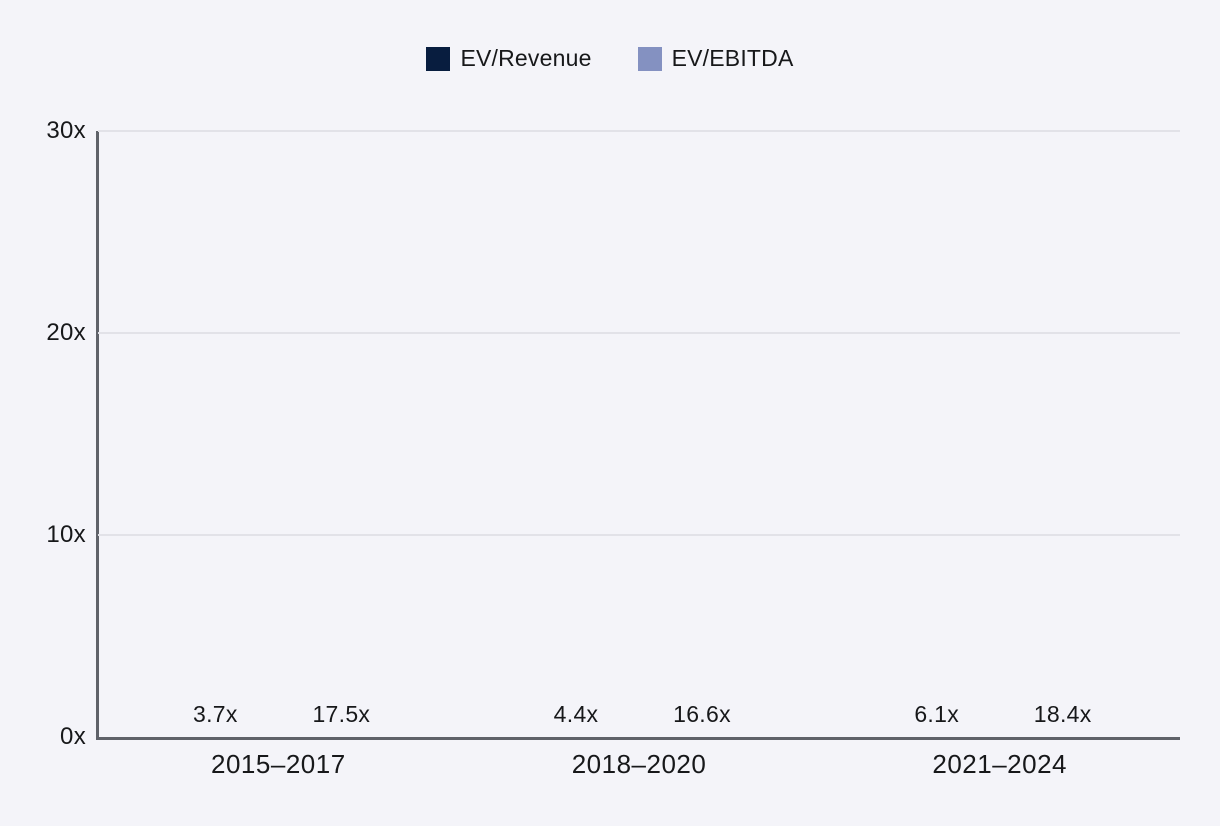 Image resolution: width=1220 pixels, height=826 pixels. What do you see at coordinates (66, 130) in the screenshot?
I see `y-tick-label: 30x` at bounding box center [66, 130].